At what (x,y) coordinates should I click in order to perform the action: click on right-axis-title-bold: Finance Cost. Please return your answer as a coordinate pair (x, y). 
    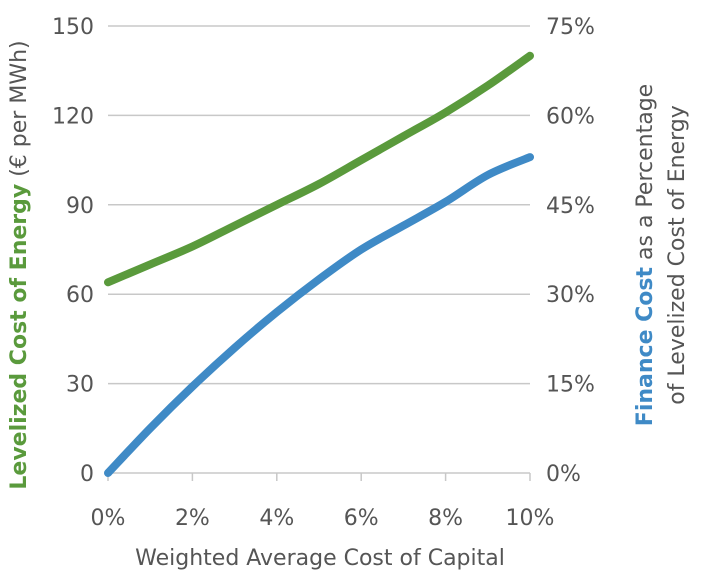
    Looking at the image, I should click on (645, 346).